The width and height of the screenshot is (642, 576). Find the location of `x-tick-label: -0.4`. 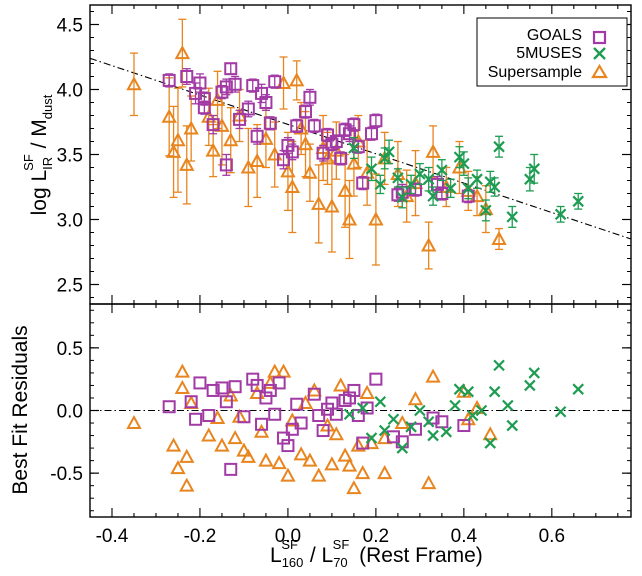

x-tick-label: -0.4 is located at coordinates (112, 536).